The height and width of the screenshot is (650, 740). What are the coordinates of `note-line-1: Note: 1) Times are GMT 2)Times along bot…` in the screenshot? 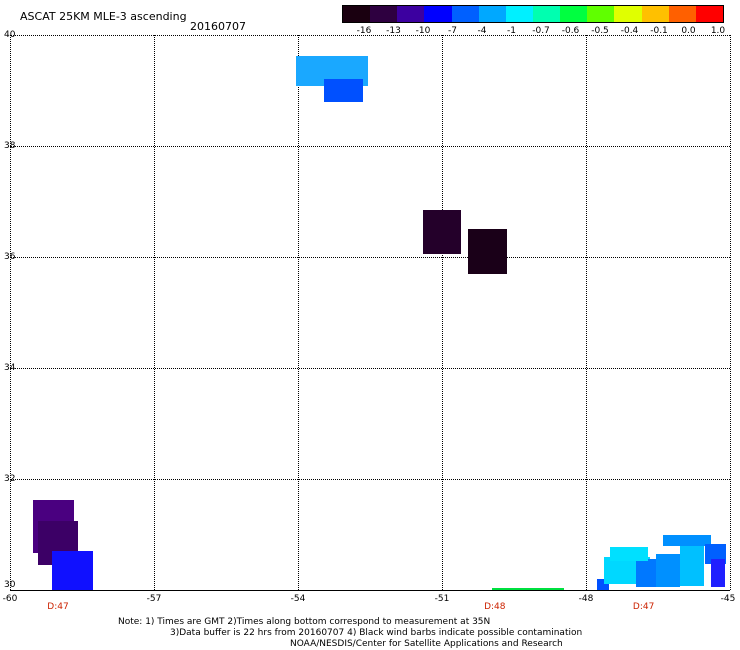 It's located at (304, 622).